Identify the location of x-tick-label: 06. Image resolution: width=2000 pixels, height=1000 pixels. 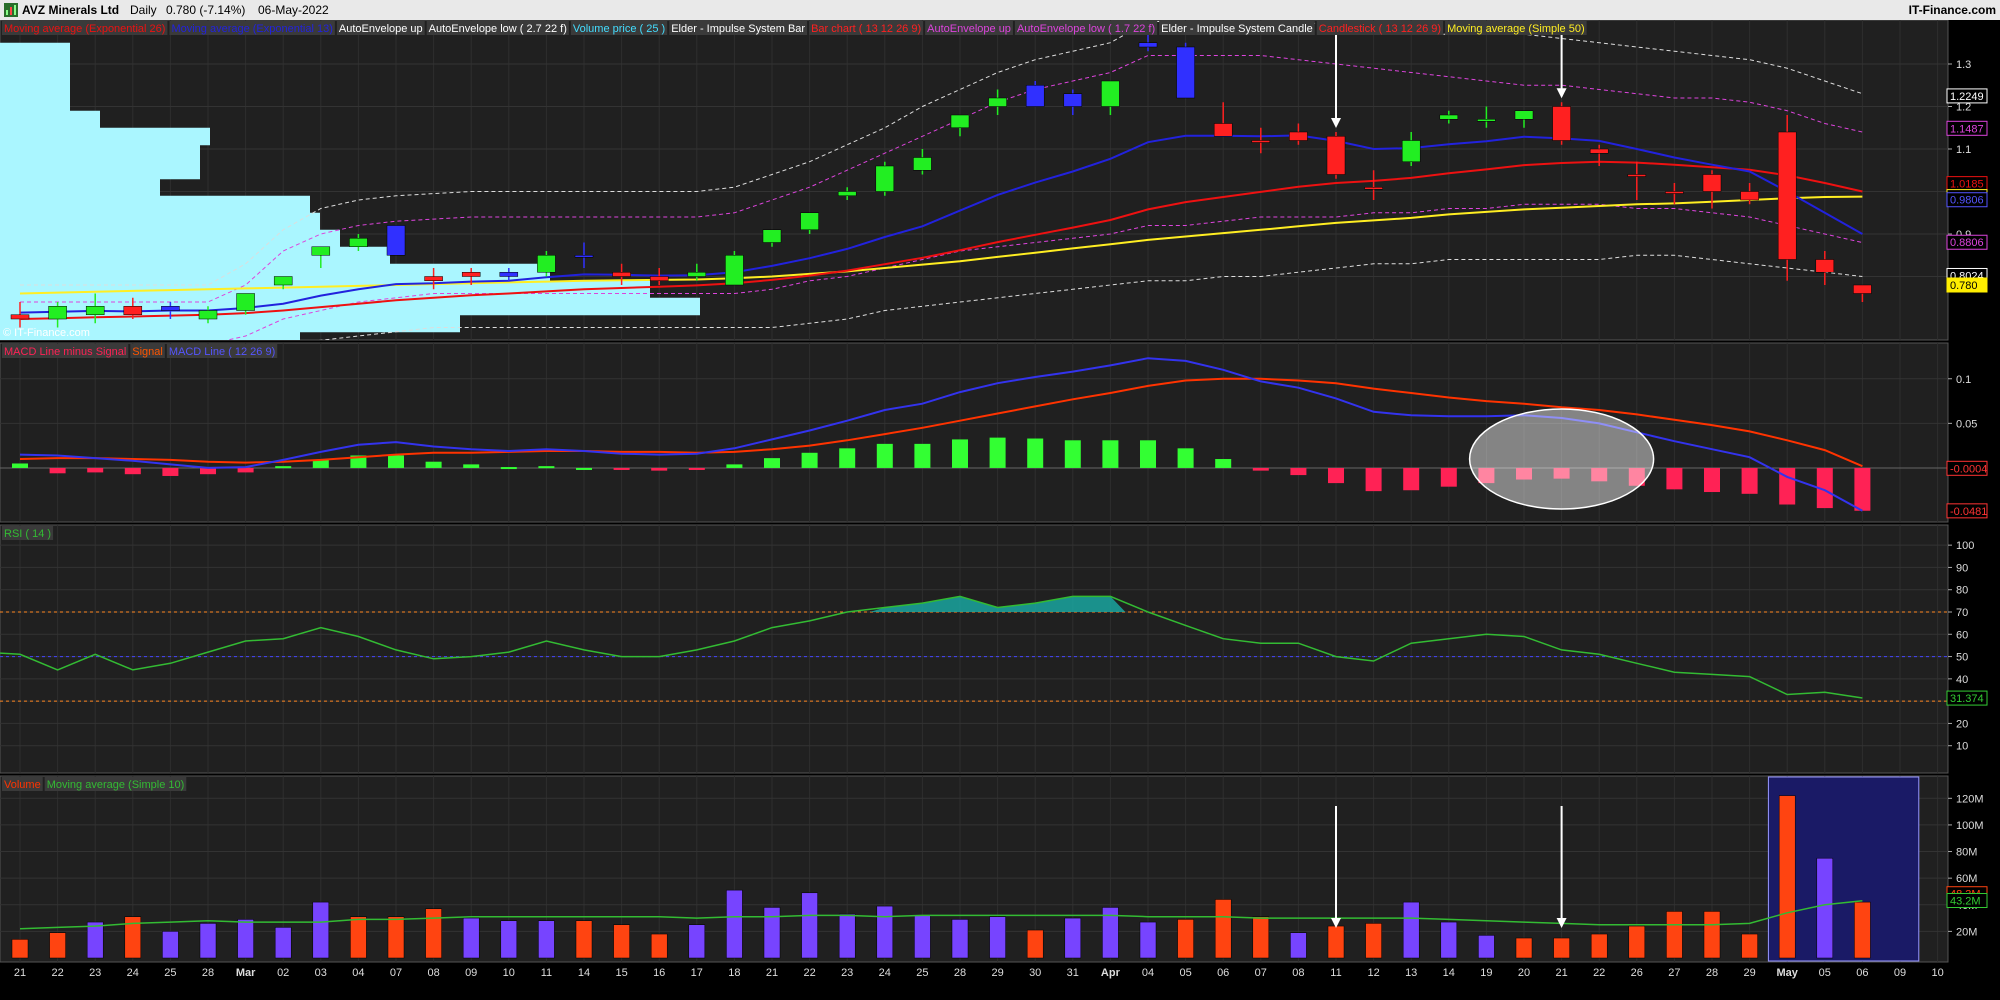
(1223, 973).